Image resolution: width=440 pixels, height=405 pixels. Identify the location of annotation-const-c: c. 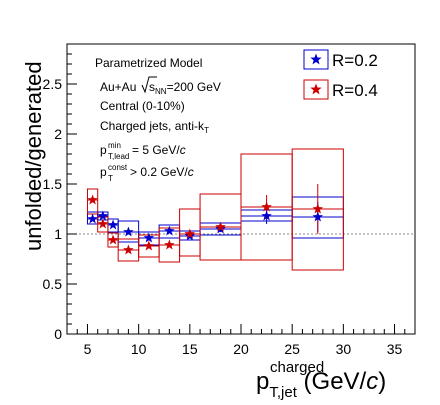
(191, 172).